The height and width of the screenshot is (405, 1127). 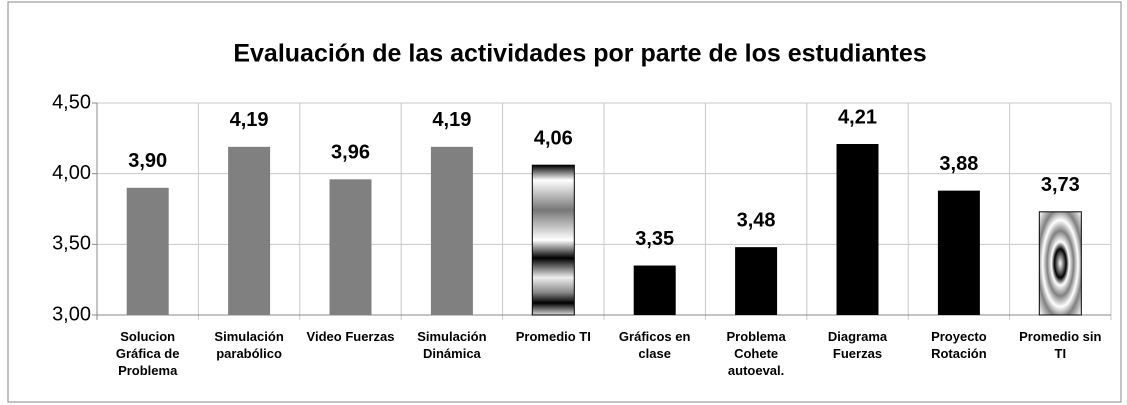 I want to click on x-tick-label: Promedio sin TI, so click(x=1060, y=345).